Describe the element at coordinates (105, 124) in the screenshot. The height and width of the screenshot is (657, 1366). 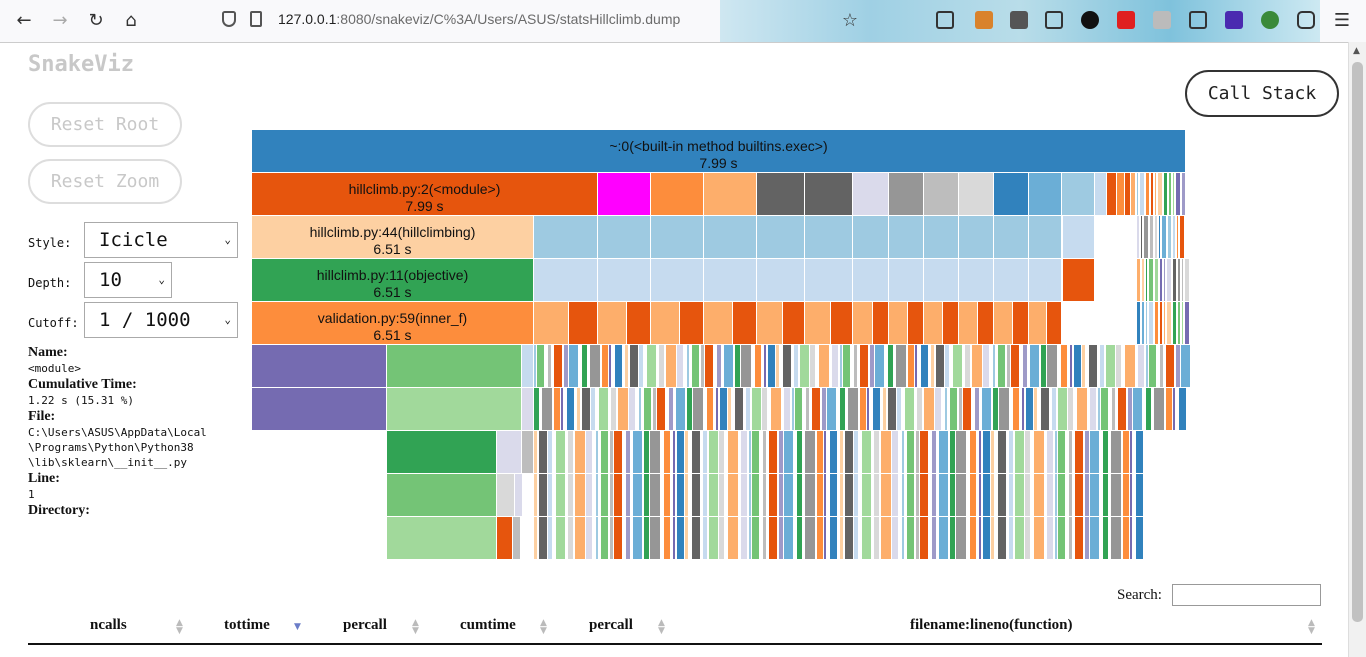
I see `reset-root-button: Reset Root` at that location.